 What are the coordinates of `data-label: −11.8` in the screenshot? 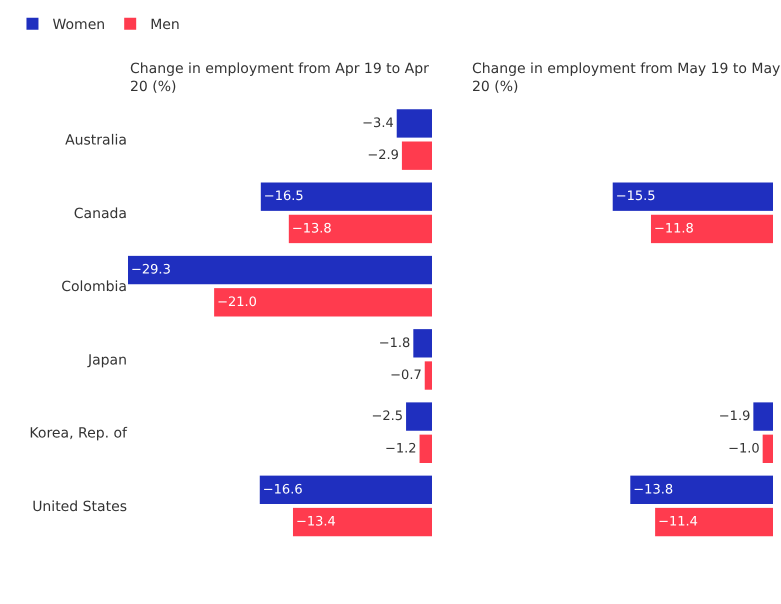 It's located at (674, 228).